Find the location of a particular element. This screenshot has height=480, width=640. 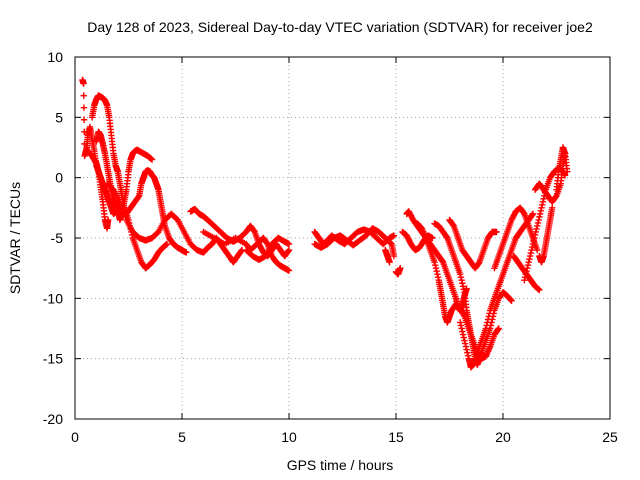

y-tick-label: 0 is located at coordinates (59, 178).